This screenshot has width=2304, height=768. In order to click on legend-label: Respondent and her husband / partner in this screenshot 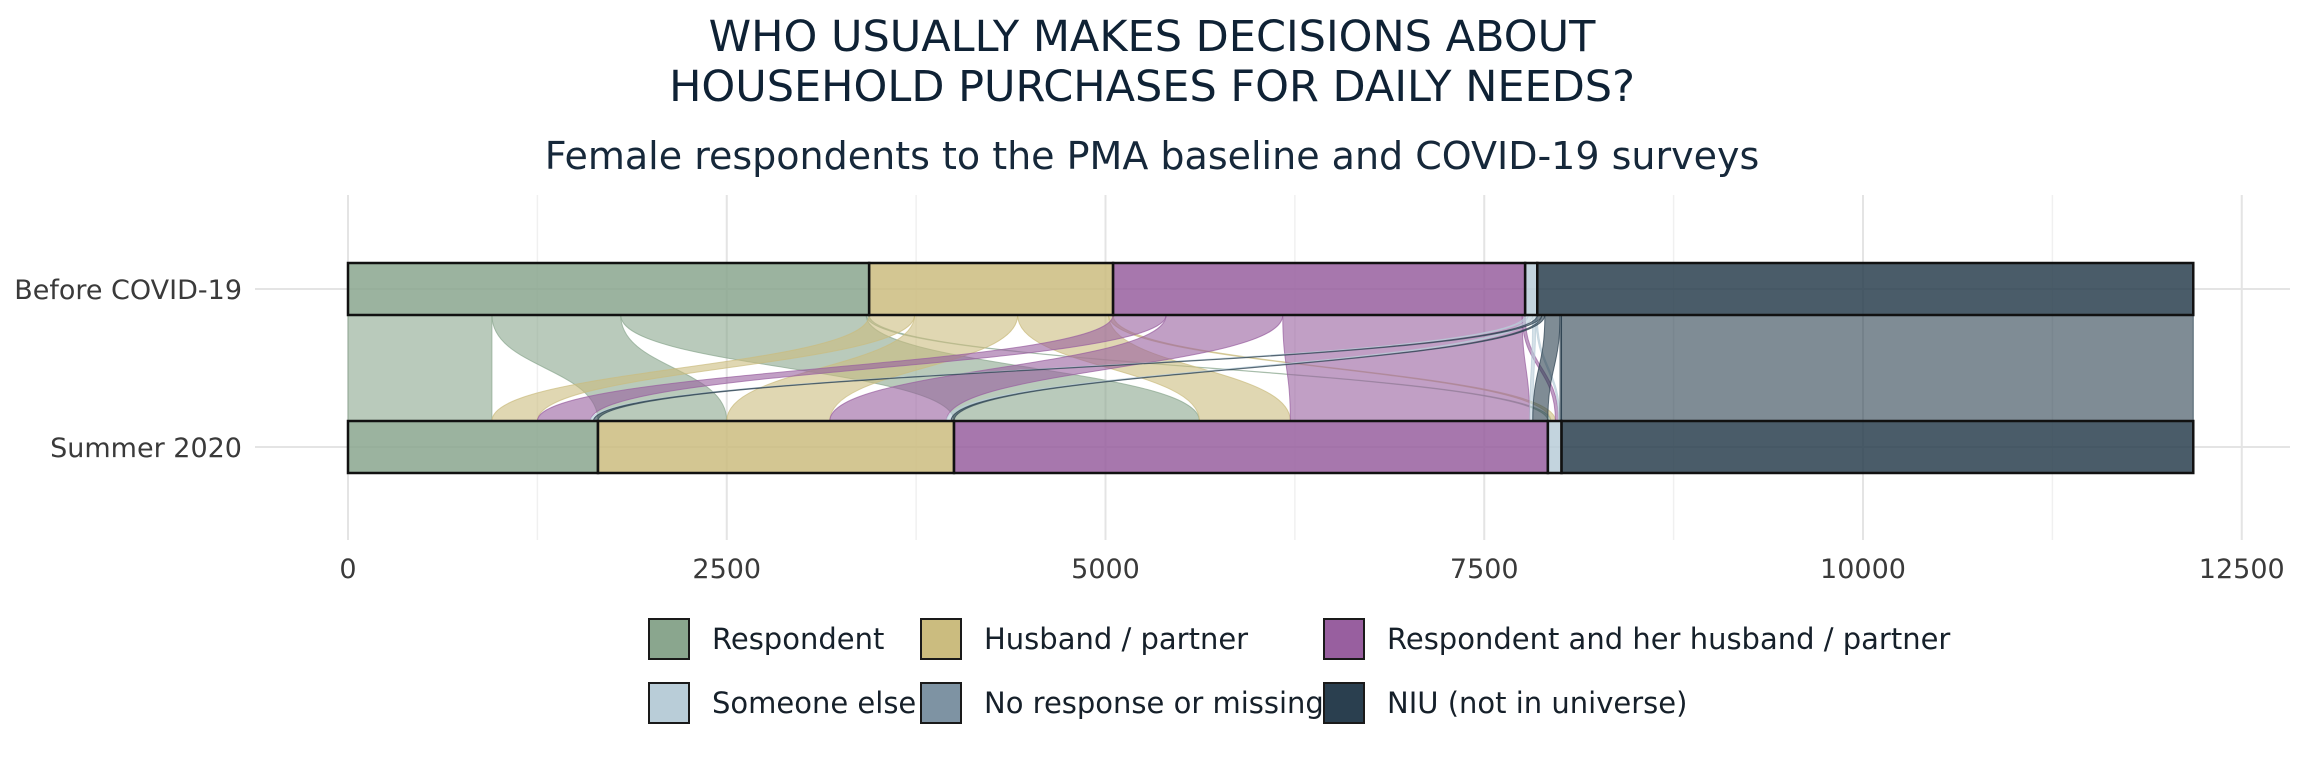, I will do `click(1669, 639)`.